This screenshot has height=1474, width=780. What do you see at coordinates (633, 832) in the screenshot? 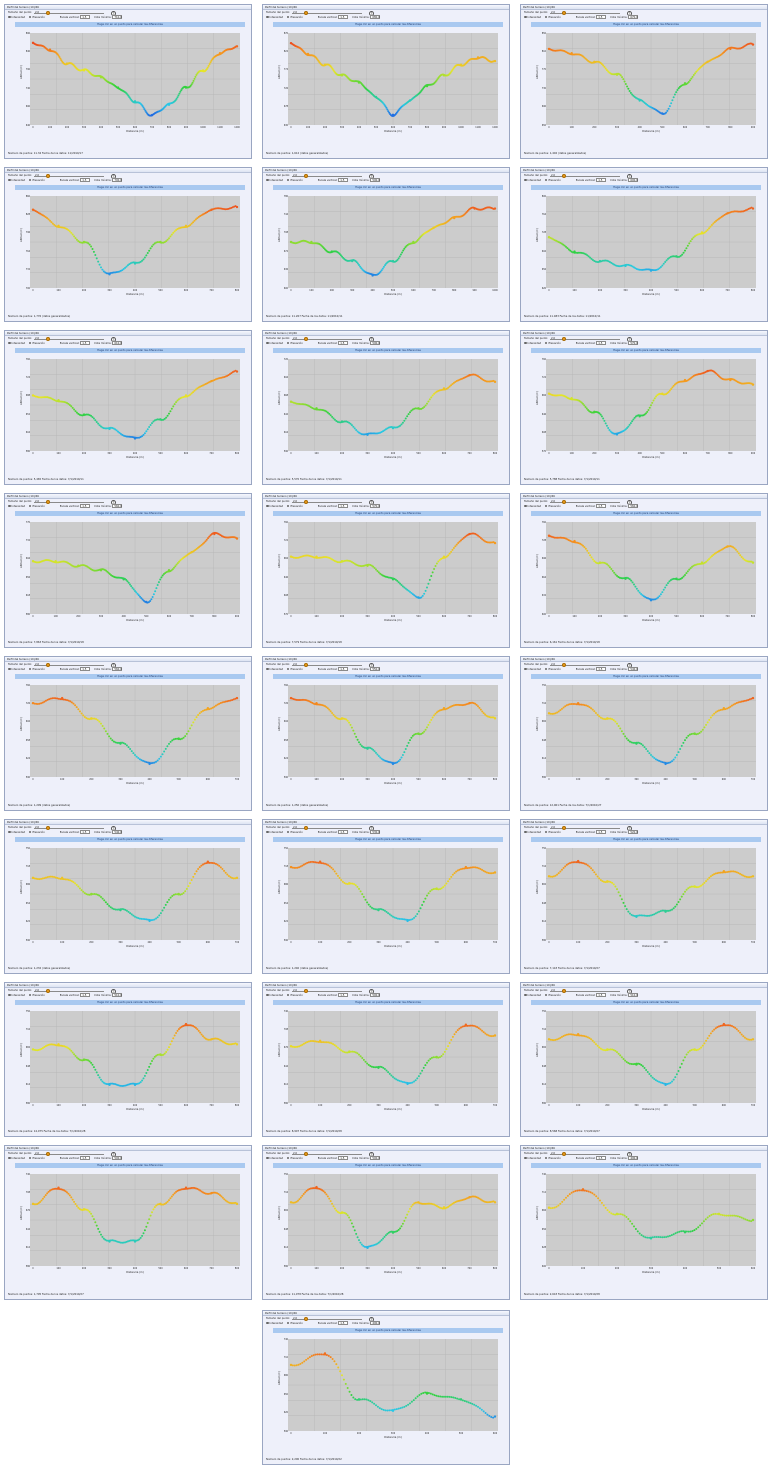
I see `min-elevation-input: 520.0` at bounding box center [633, 832].